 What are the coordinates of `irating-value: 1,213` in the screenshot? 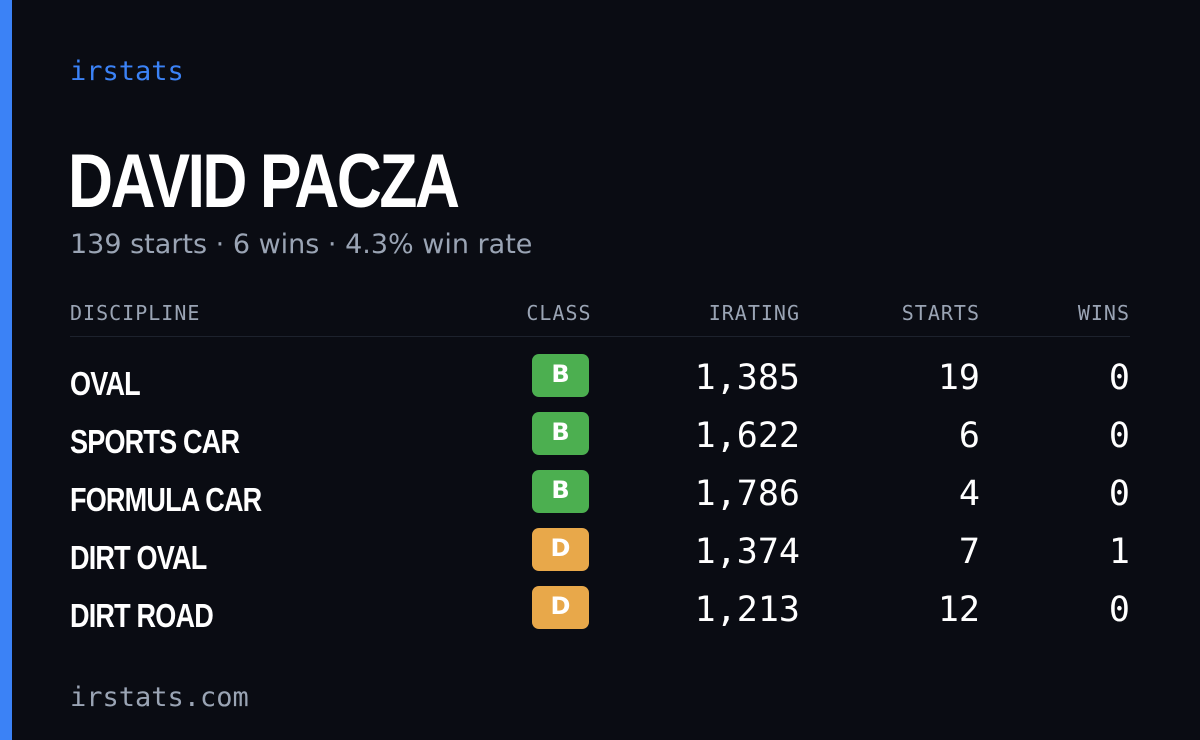 It's located at (747, 610).